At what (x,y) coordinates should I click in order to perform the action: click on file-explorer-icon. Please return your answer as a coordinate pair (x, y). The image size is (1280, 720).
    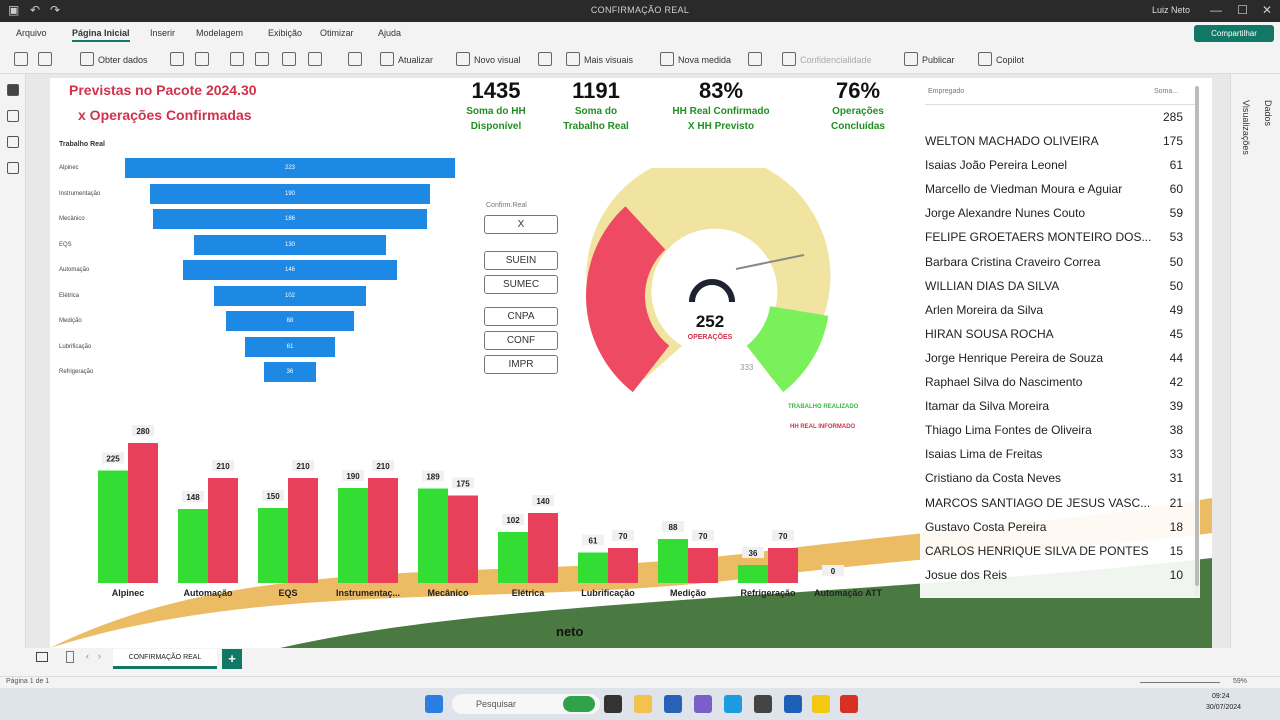
    Looking at the image, I should click on (643, 704).